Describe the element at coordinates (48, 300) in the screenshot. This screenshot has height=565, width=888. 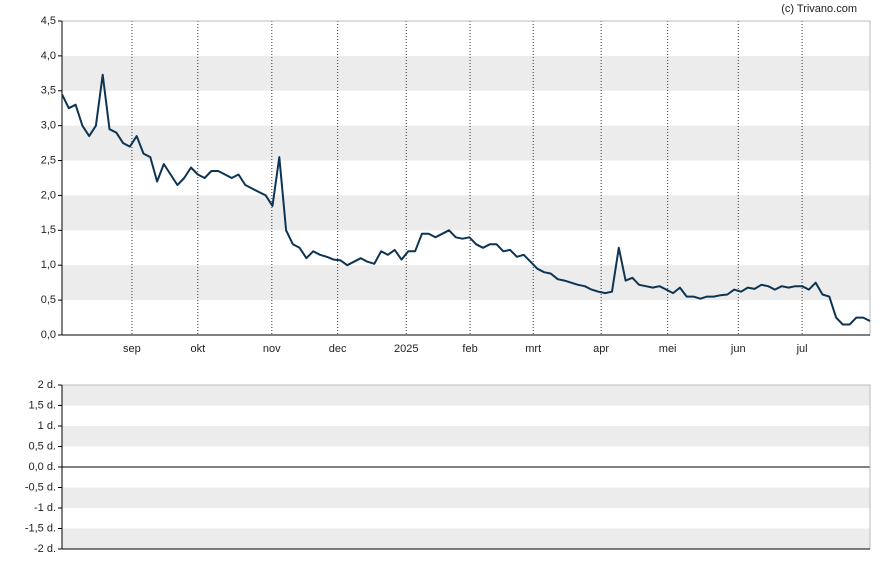
I see `y-tick-label: 0,5` at that location.